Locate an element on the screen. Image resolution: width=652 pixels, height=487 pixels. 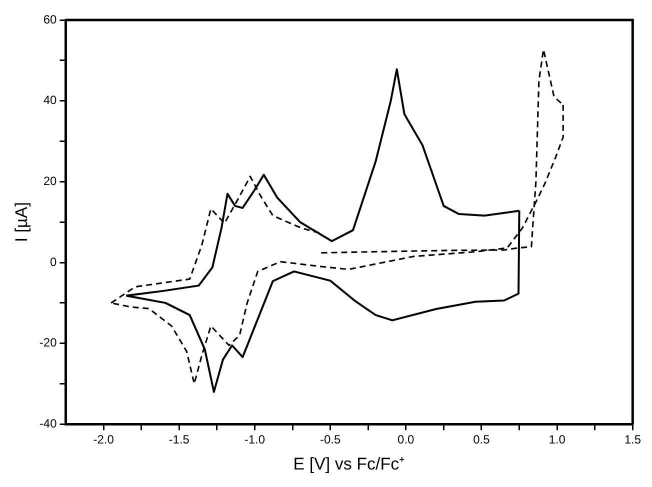
x-tick-label: -2.0 is located at coordinates (103, 439).